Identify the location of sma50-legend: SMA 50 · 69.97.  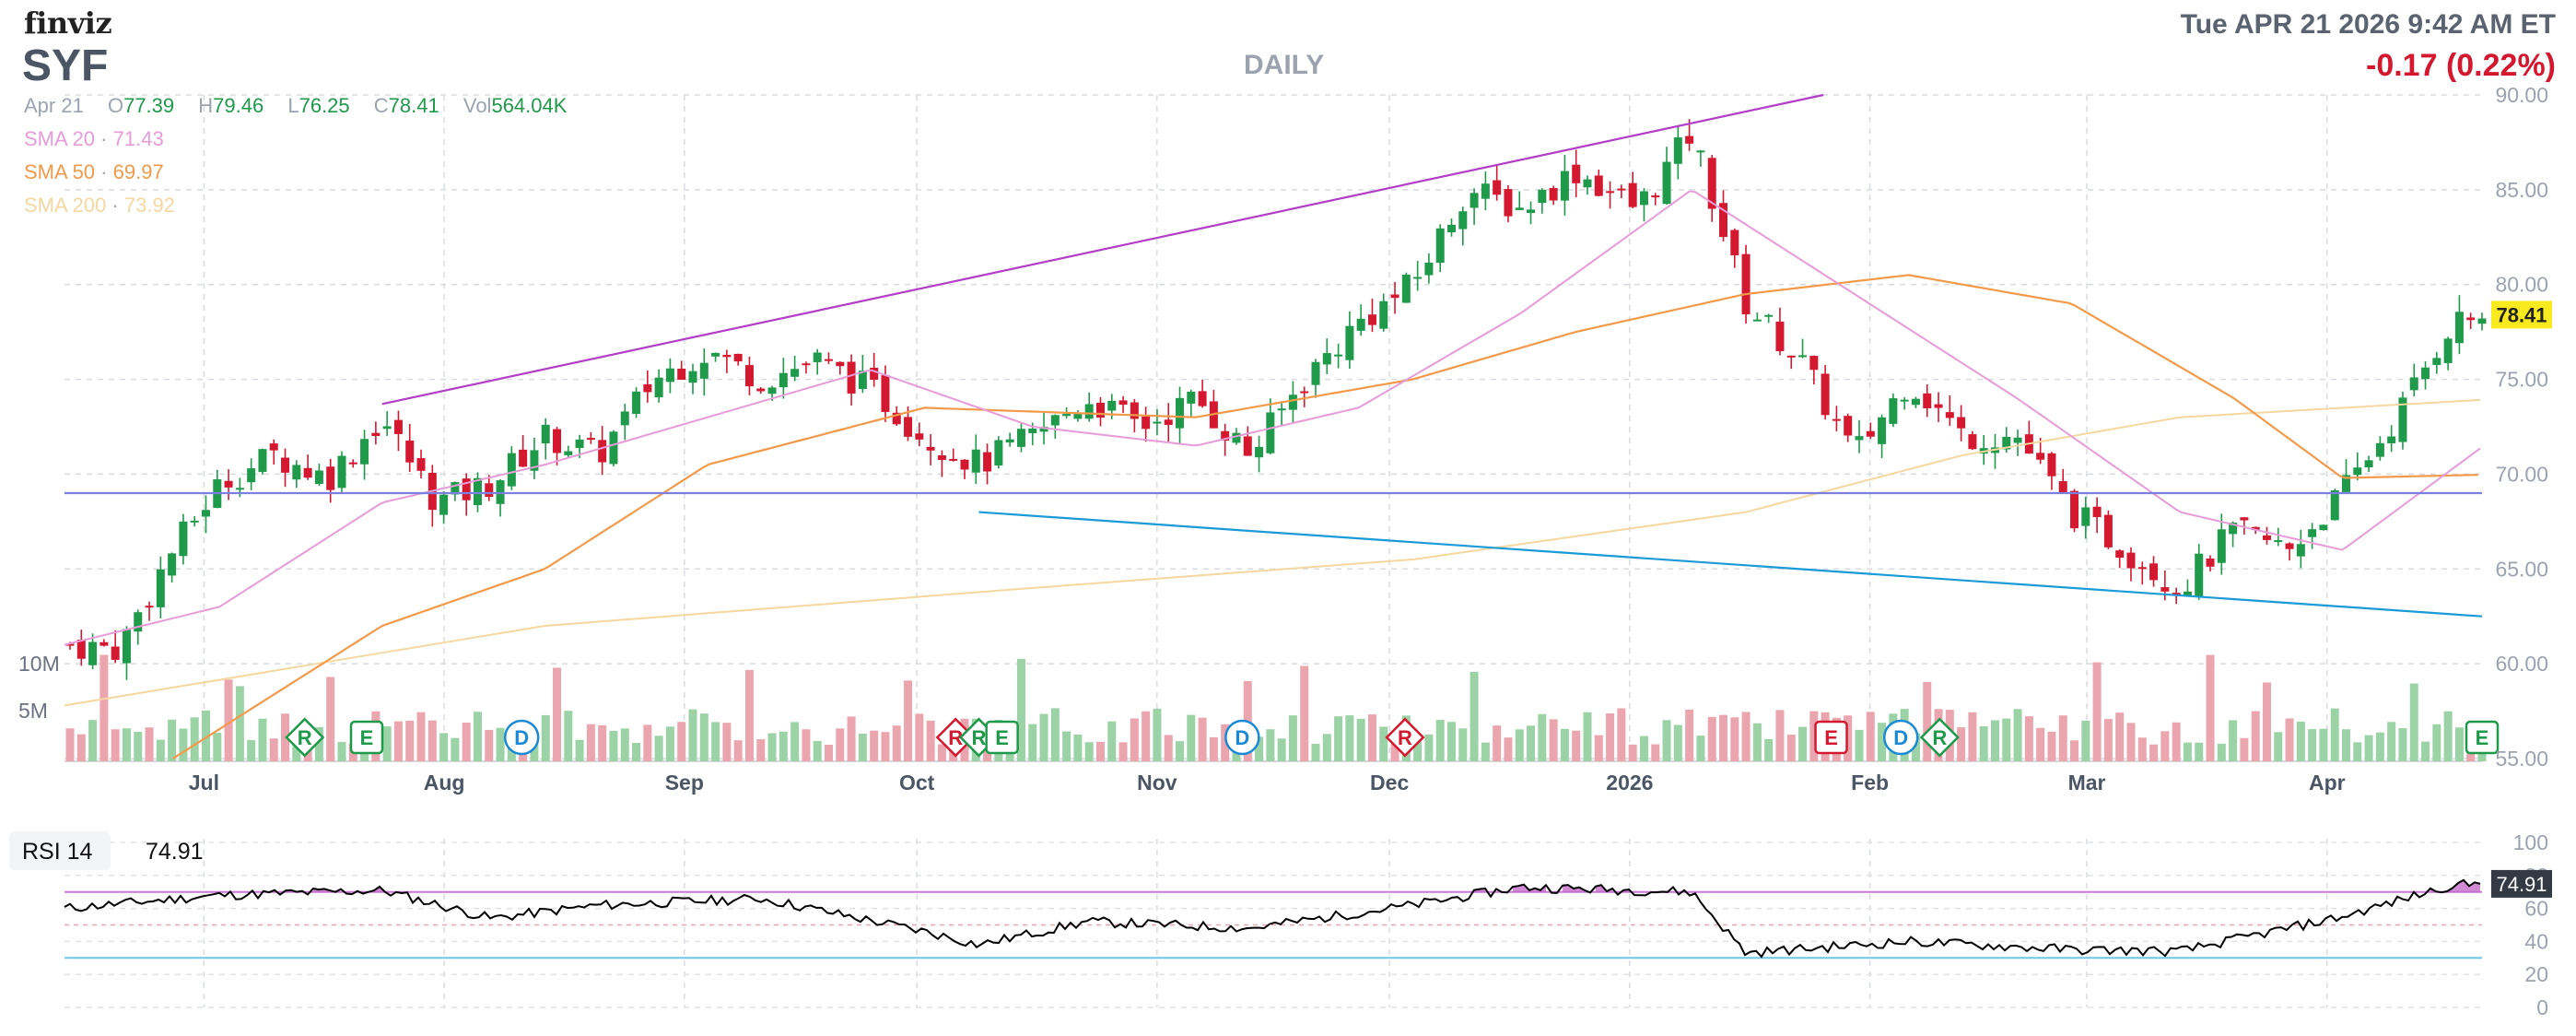
(94, 172).